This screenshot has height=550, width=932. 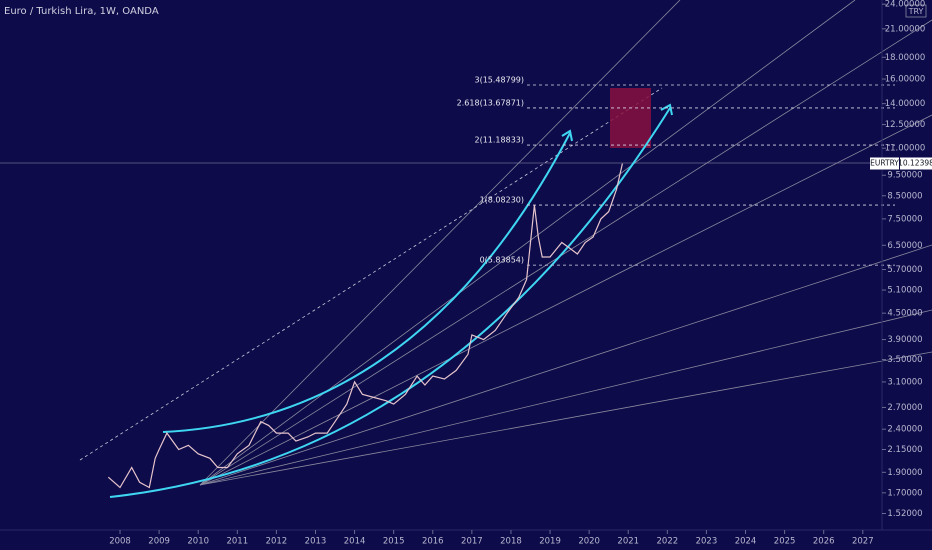 I want to click on y-tick-label: 18.00000, so click(x=905, y=58).